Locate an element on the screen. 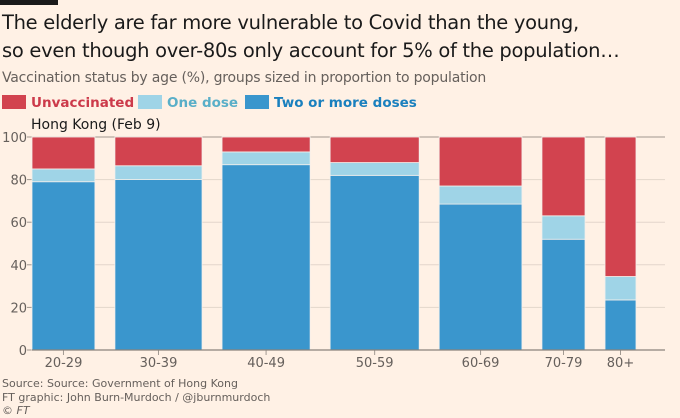  legend-label: One dose is located at coordinates (203, 103).